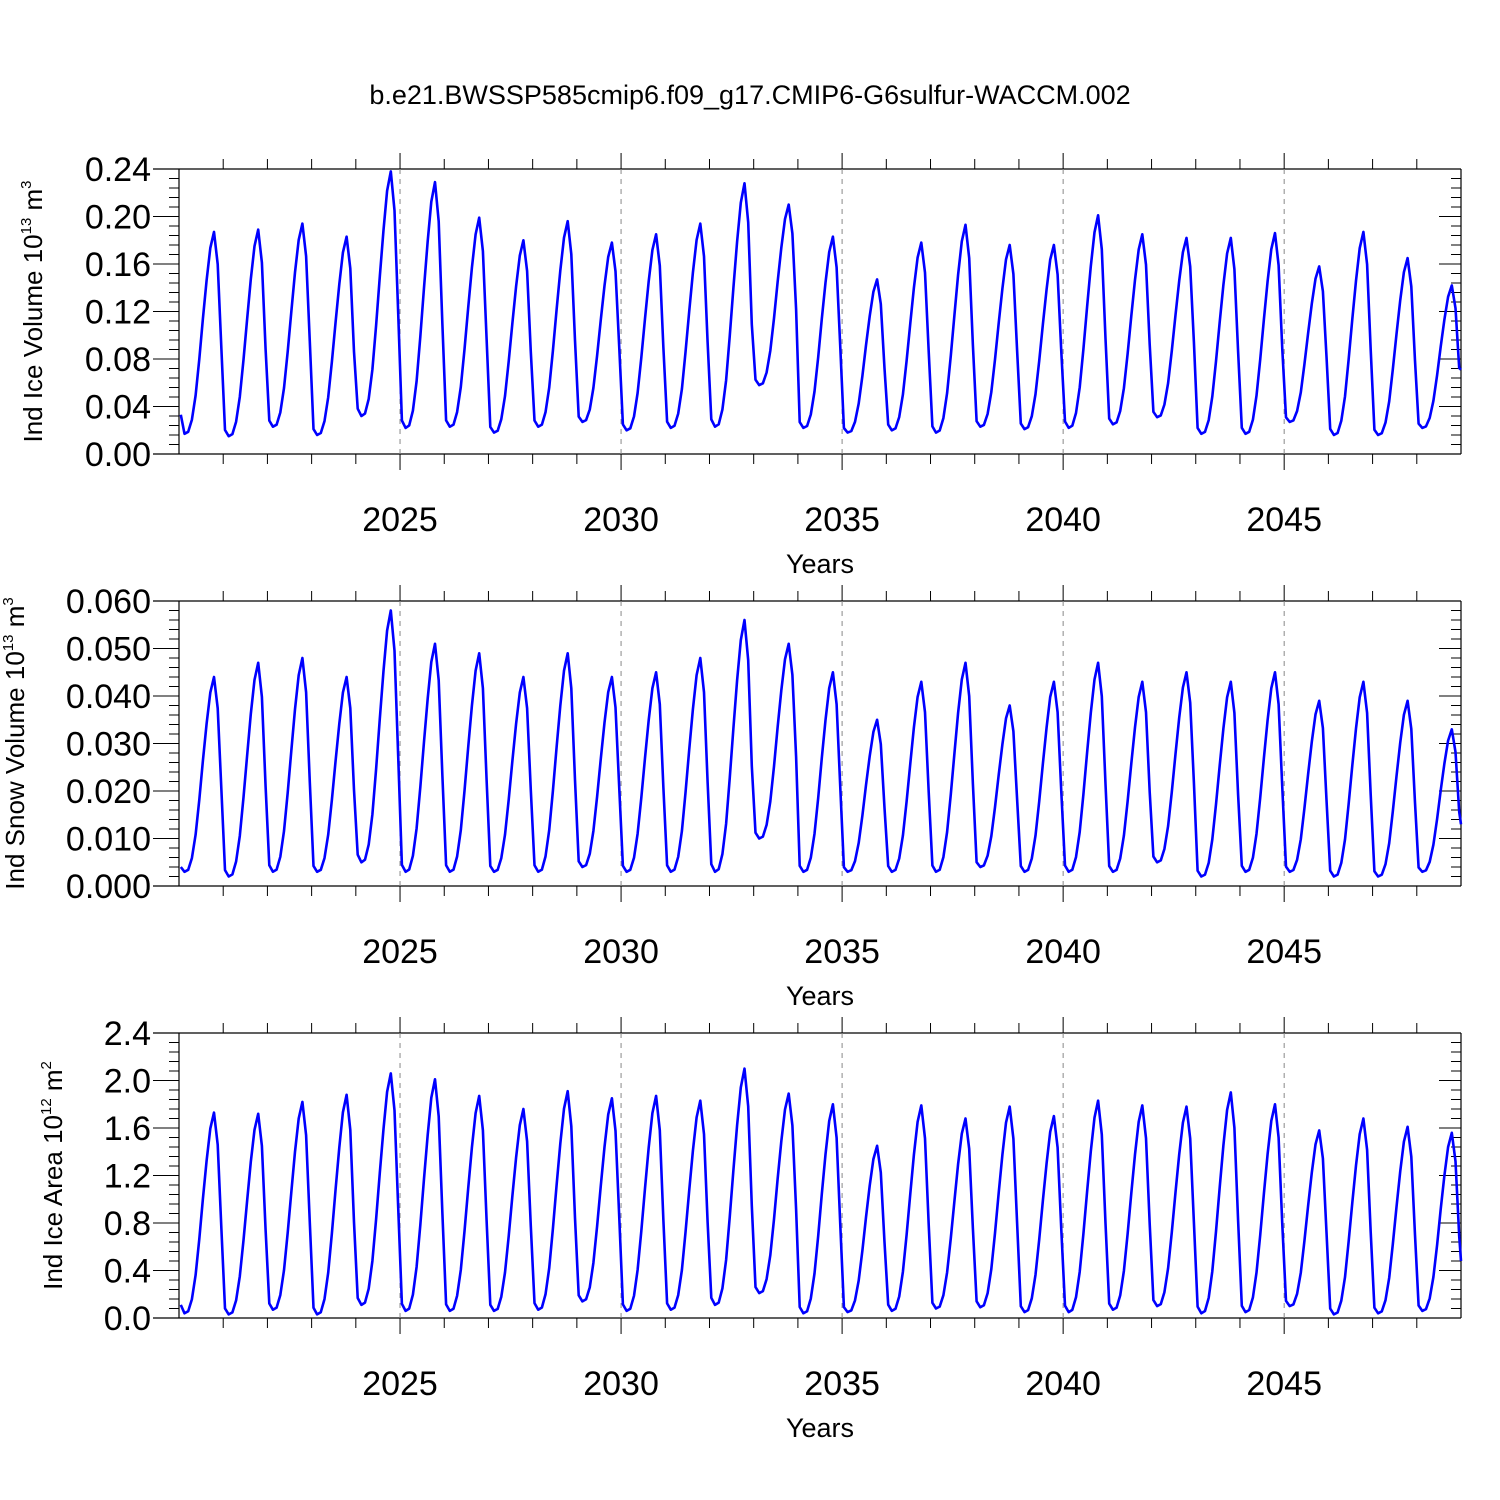 This screenshot has width=1500, height=1500. I want to click on y-axis-title: Ind Ice Volume 1013 m3, so click(33, 311).